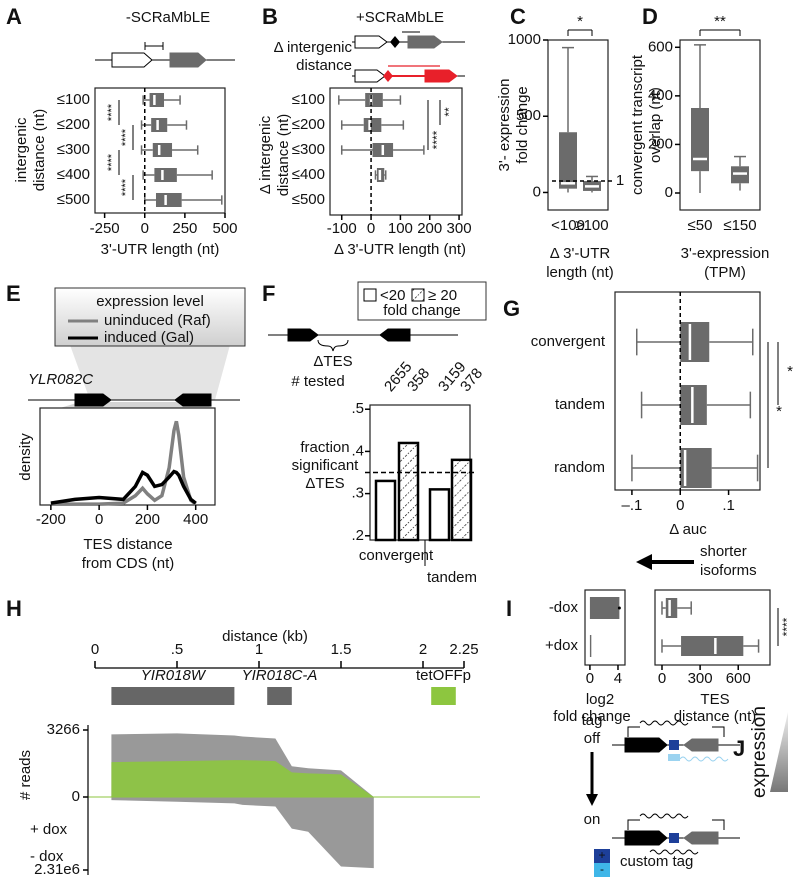  Describe the element at coordinates (168, 17) in the screenshot. I see `panel-title: -SCRaMbLE` at that location.